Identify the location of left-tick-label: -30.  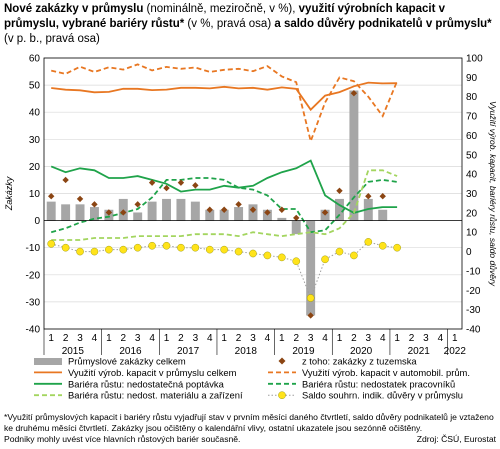
(33, 302).